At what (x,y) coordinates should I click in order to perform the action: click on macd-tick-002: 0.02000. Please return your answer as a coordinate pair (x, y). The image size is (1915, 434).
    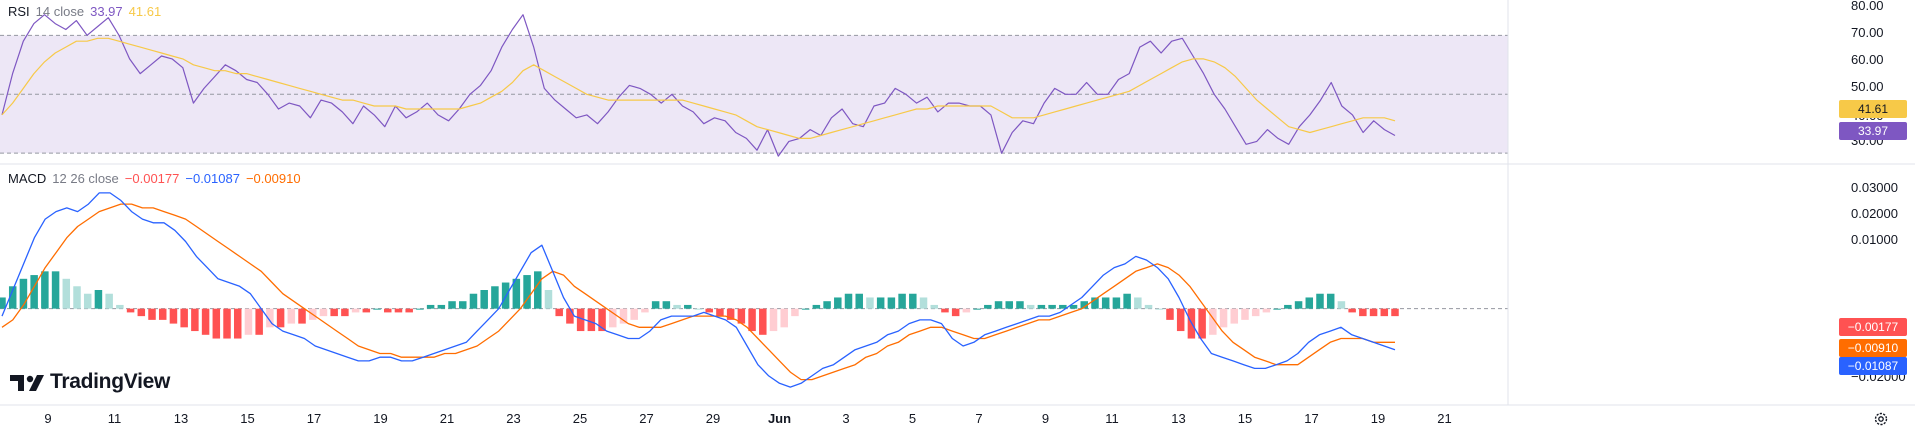
    Looking at the image, I should click on (1874, 213).